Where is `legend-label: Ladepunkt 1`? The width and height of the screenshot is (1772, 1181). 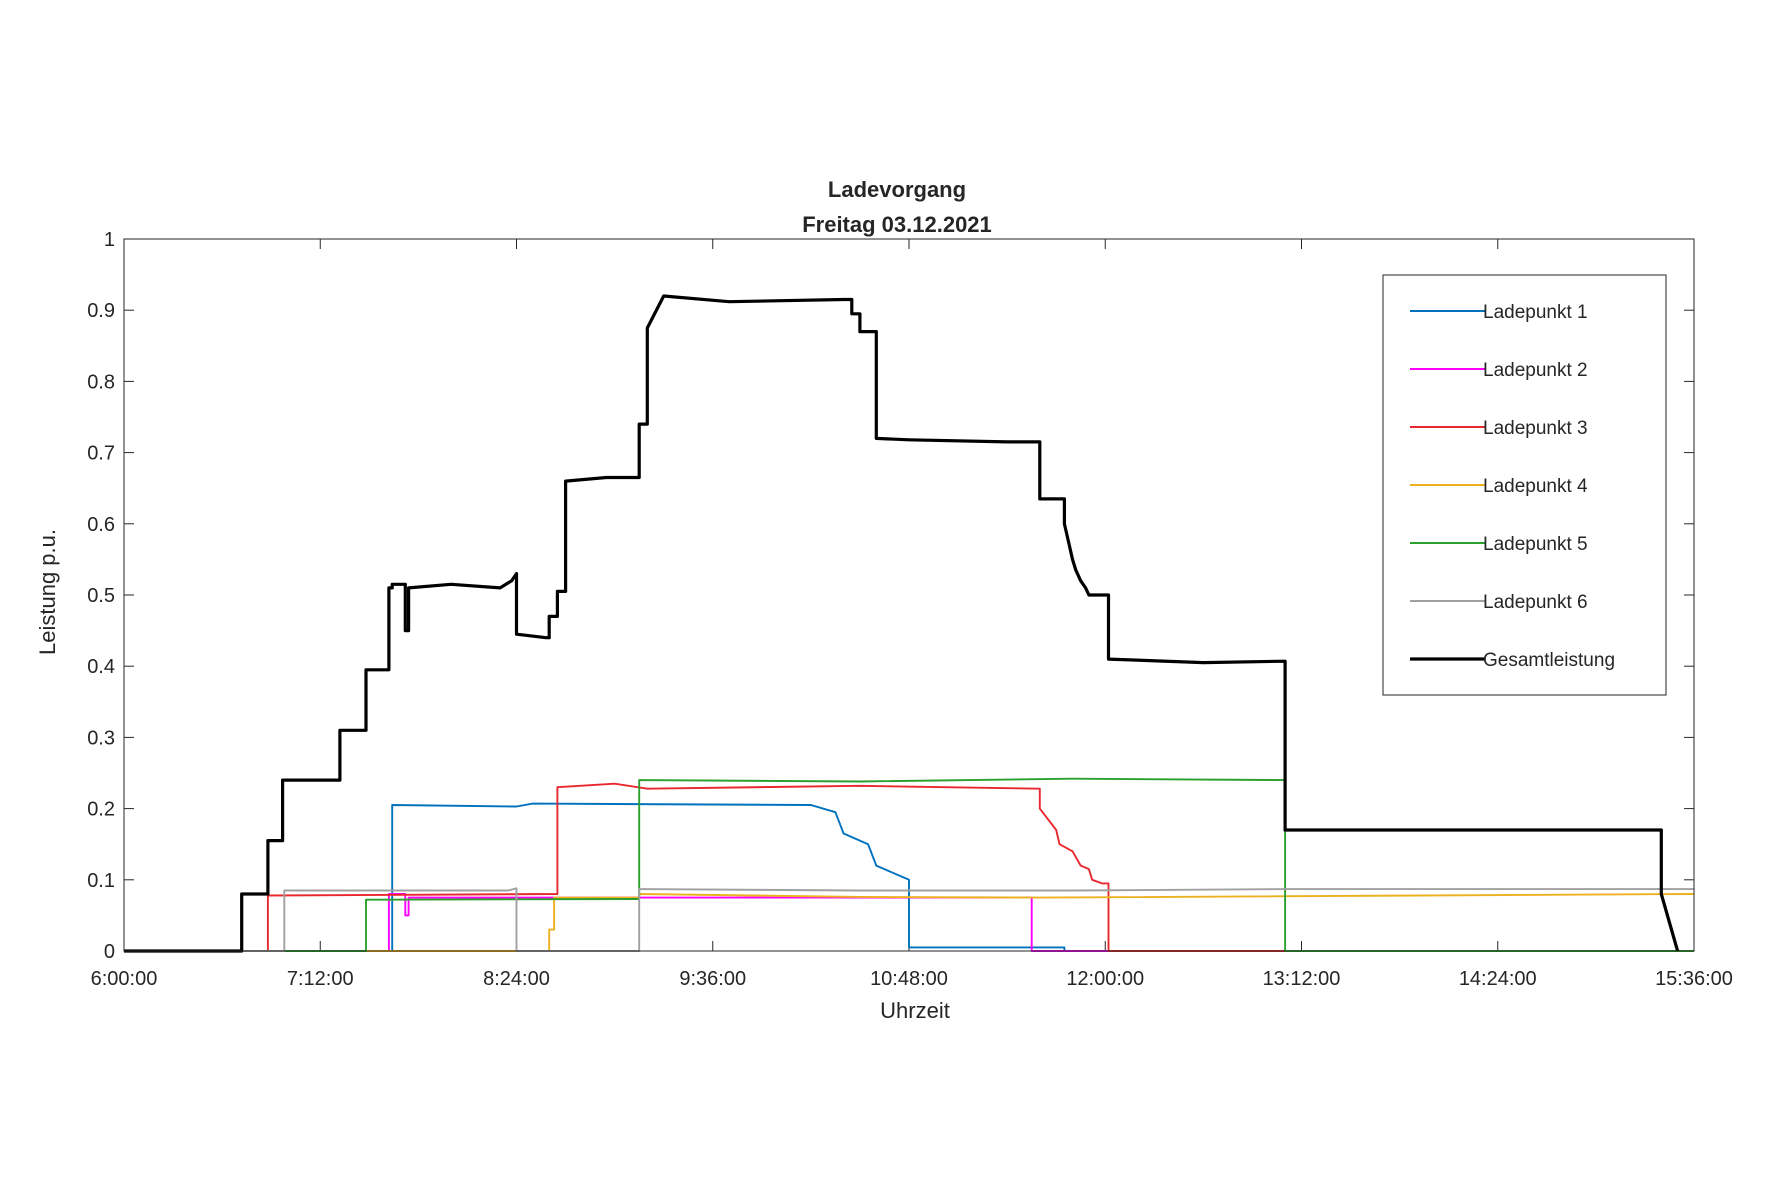 legend-label: Ladepunkt 1 is located at coordinates (1535, 312).